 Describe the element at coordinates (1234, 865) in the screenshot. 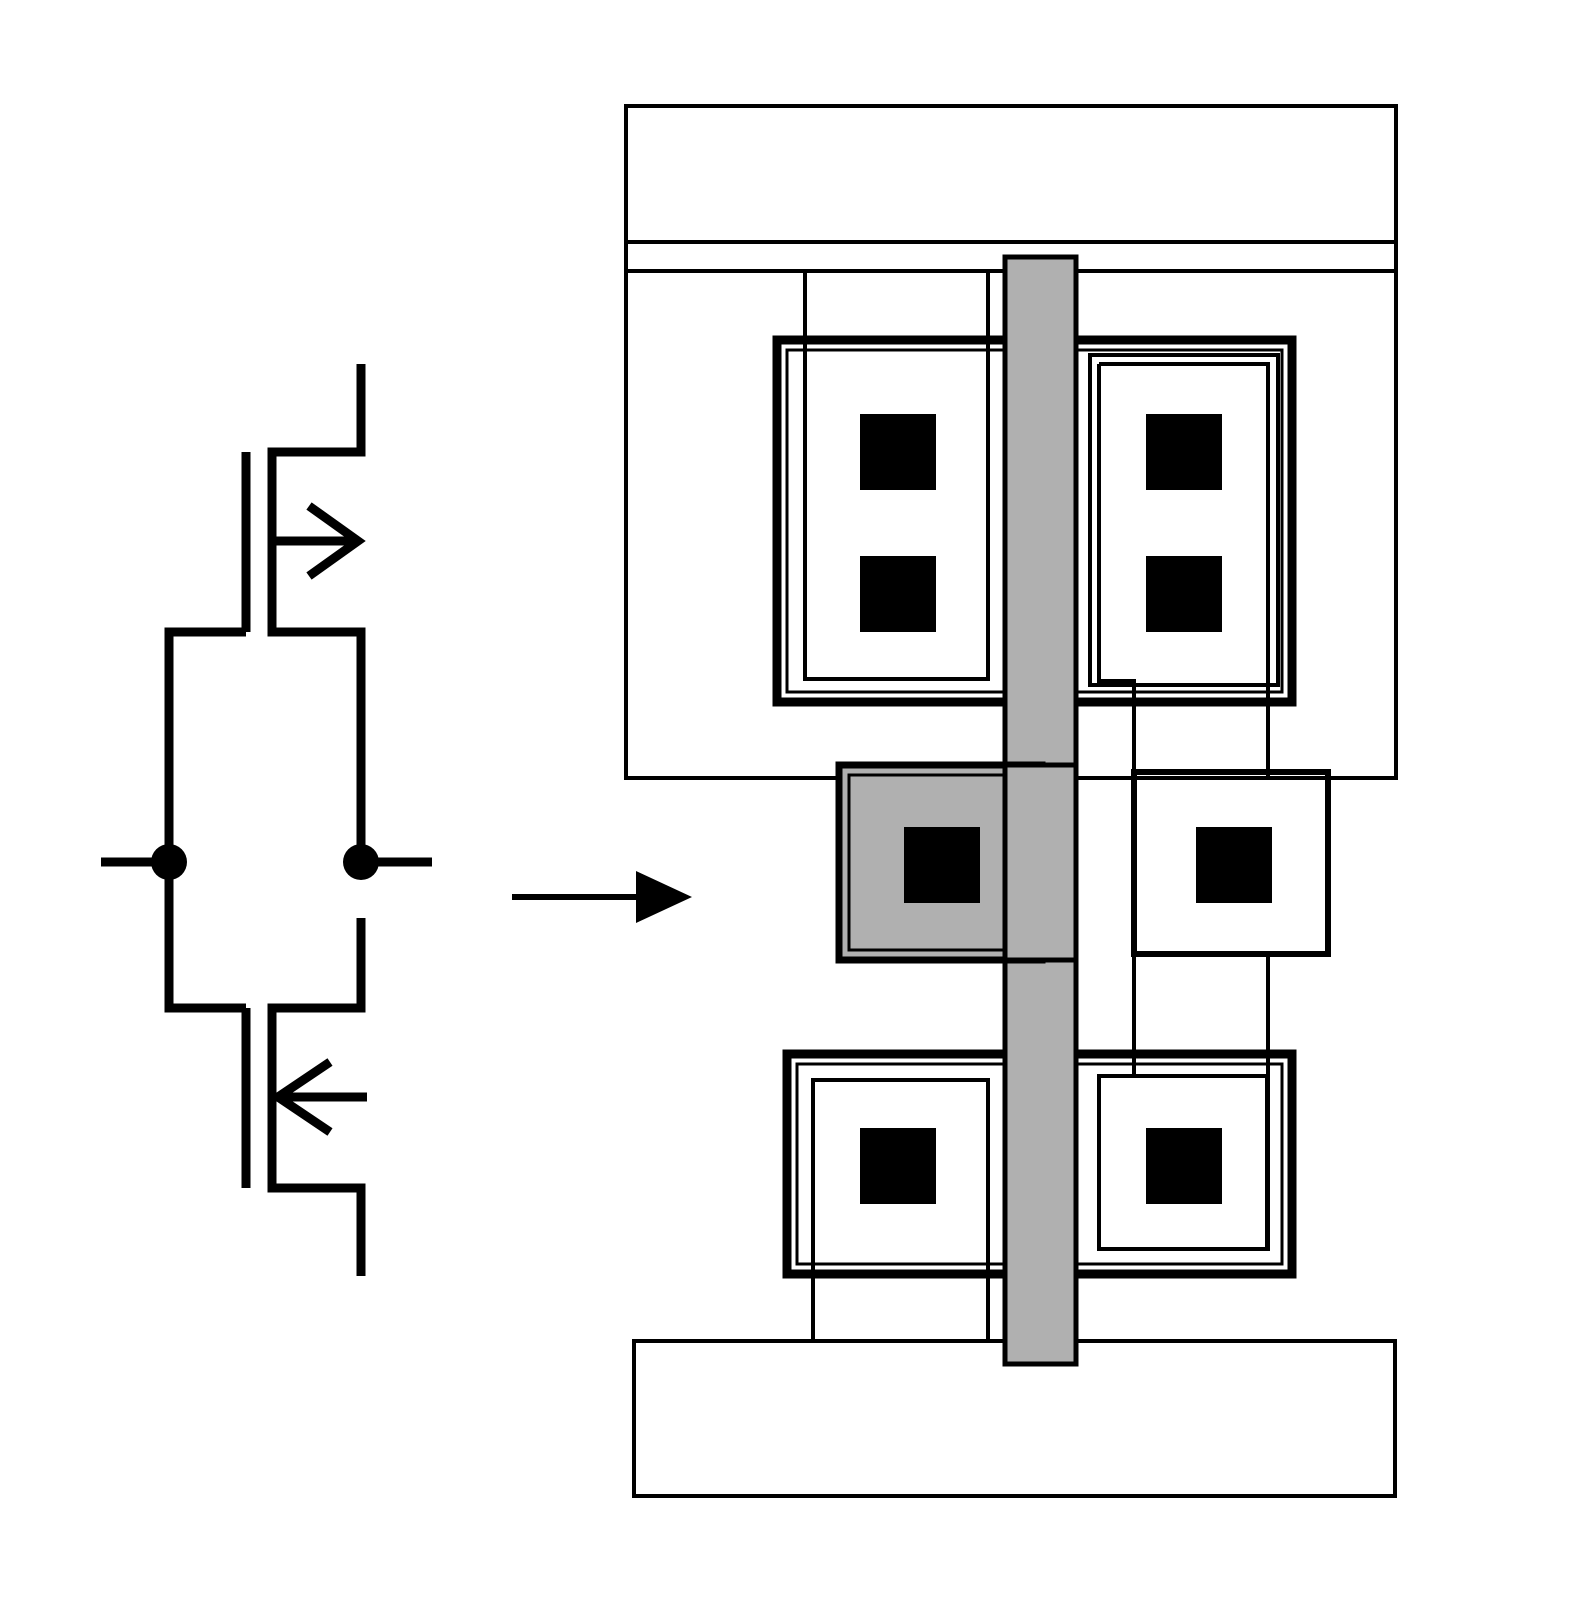

I see `contact-output` at that location.